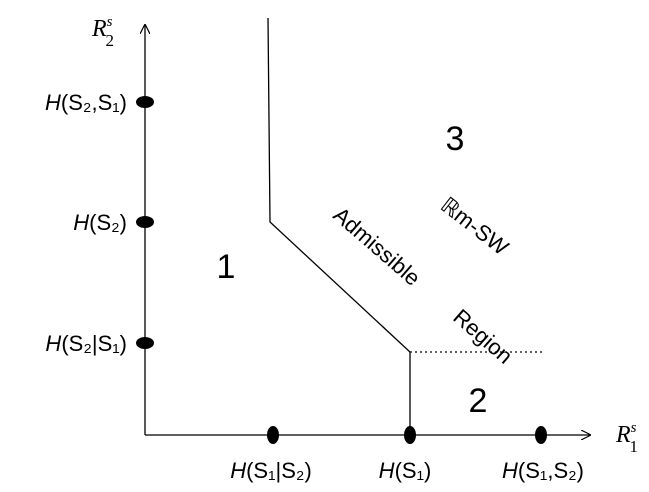 The height and width of the screenshot is (492, 649). Describe the element at coordinates (543, 470) in the screenshot. I see `x-point-label: H(S₁,S₂)` at that location.